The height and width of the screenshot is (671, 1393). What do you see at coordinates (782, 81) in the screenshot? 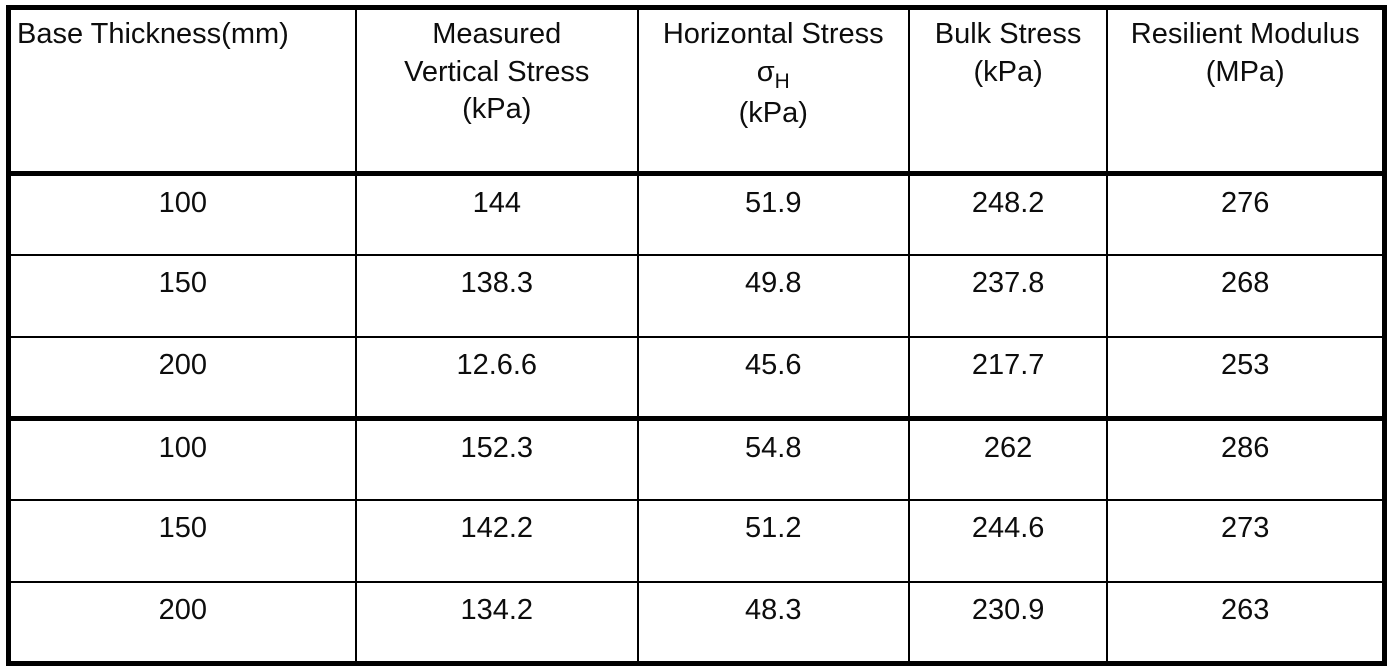
I see `sigma-subscript: H` at bounding box center [782, 81].